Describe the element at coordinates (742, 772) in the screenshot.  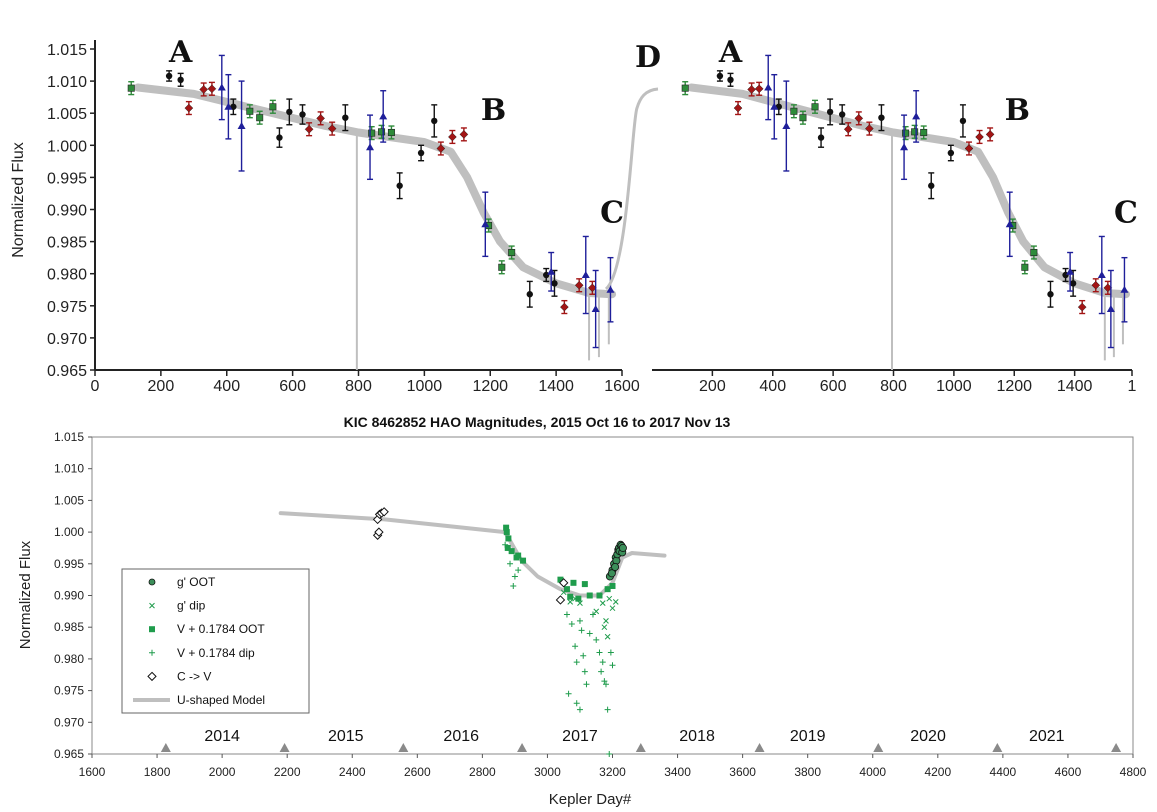
I see `x-tick-label: 3600` at that location.